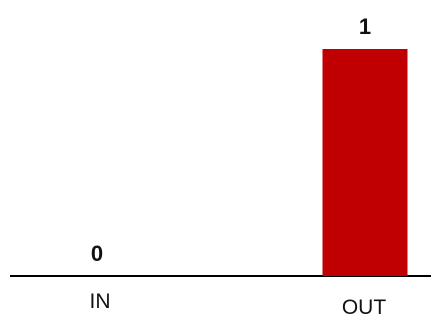 This screenshot has height=322, width=441. I want to click on bars-group, so click(365, 162).